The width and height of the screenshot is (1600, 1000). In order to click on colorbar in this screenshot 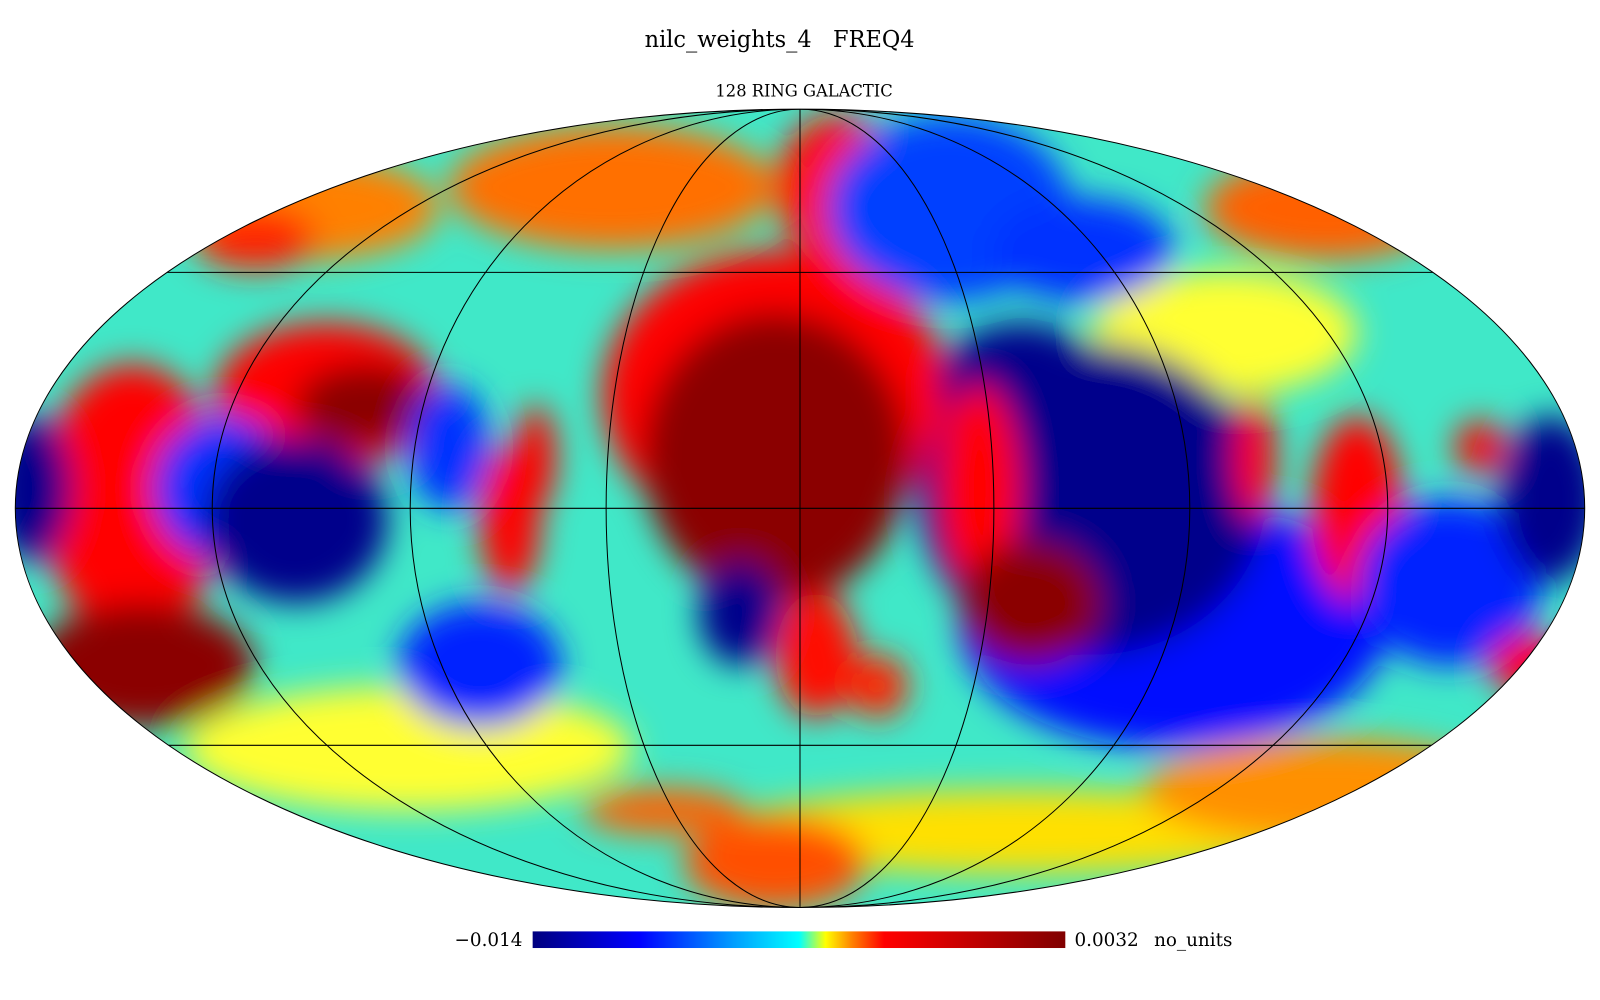, I will do `click(799, 940)`.